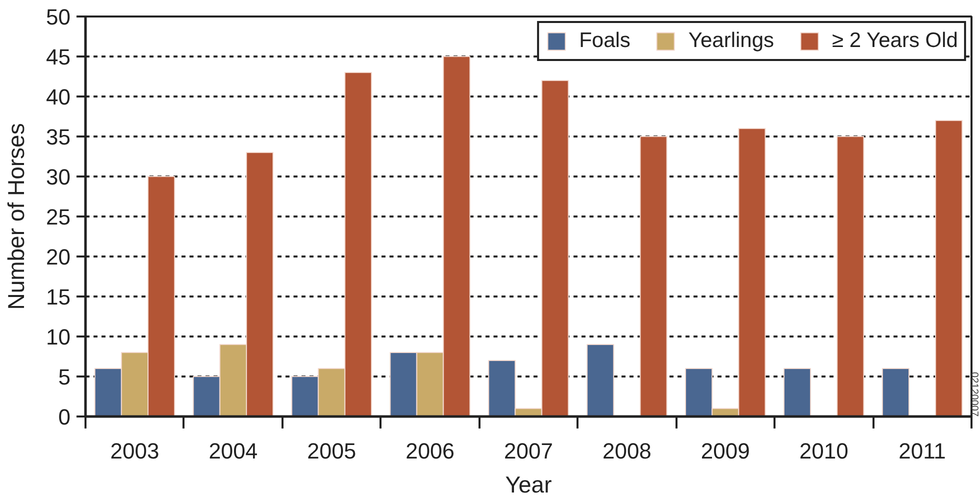  Describe the element at coordinates (974, 394) in the screenshot. I see `annotation: 02120007` at that location.